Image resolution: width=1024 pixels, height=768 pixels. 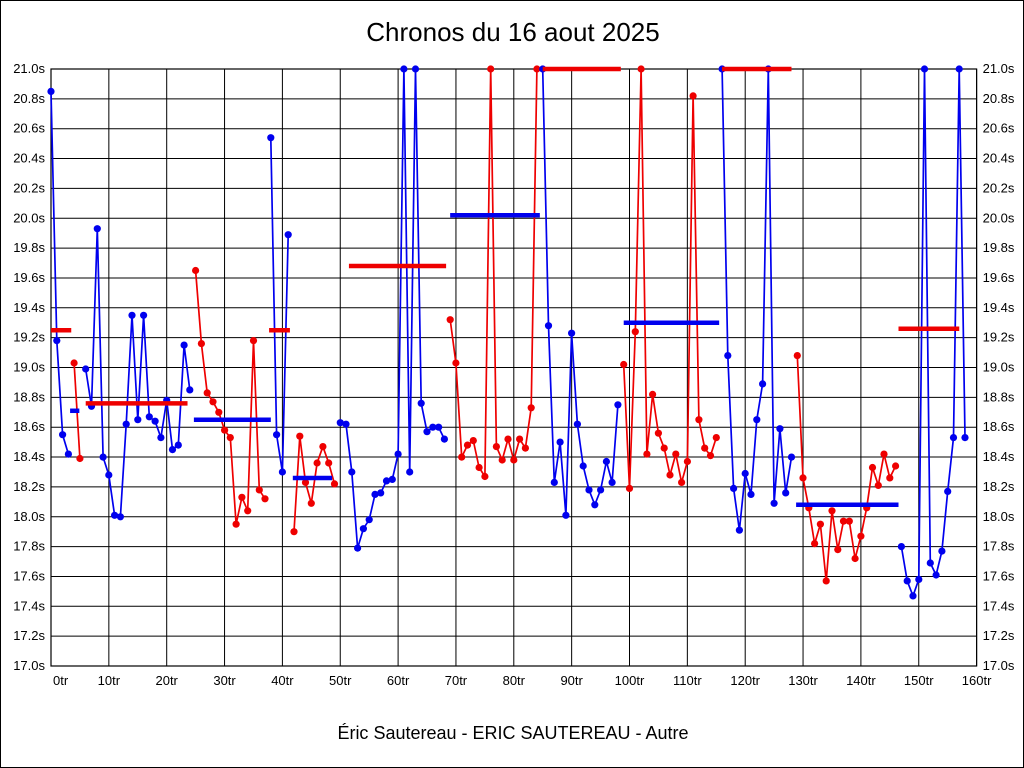 I want to click on y-tick-label-left: 20.0s, so click(x=29, y=217).